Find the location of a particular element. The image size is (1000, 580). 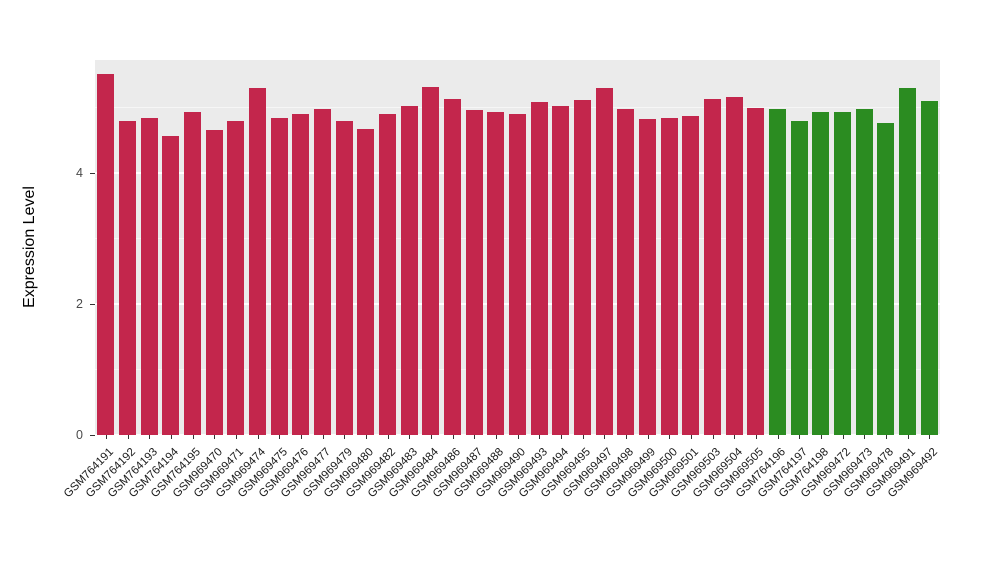

bar-GSM764191 is located at coordinates (106, 254).